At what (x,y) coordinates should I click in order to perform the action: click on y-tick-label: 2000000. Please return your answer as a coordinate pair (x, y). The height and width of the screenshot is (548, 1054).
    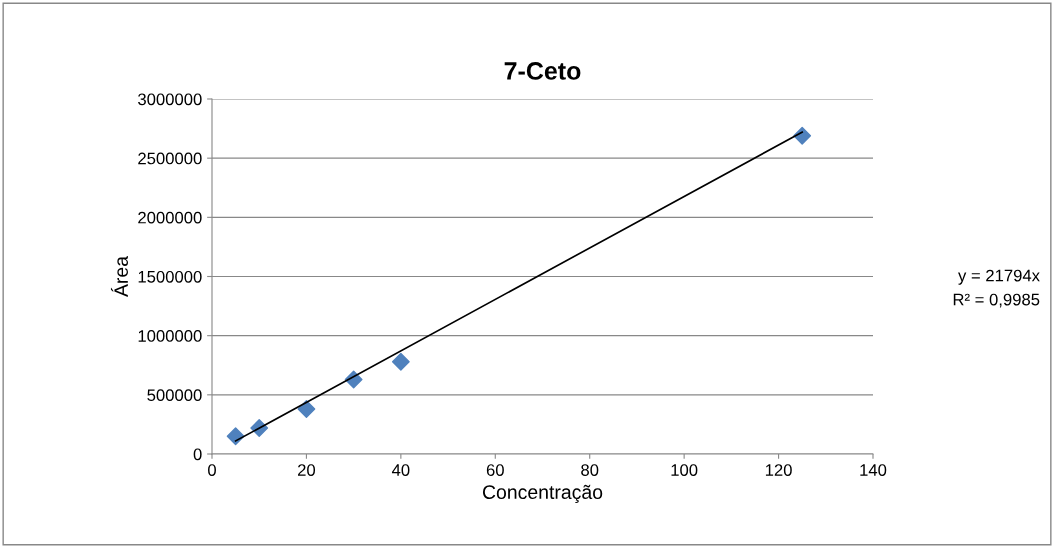
    Looking at the image, I should click on (170, 217).